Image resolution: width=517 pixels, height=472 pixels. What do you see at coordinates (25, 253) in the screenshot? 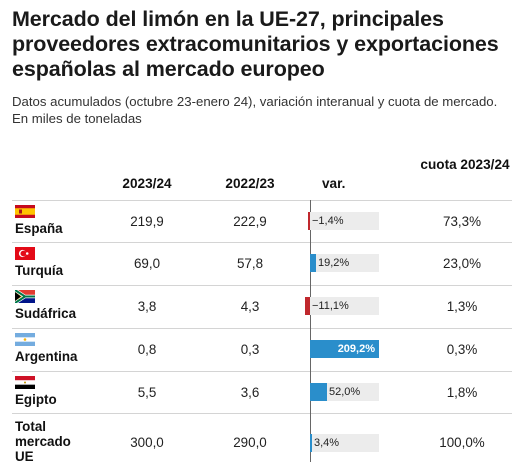
I see `turkey-flag-icon` at bounding box center [25, 253].